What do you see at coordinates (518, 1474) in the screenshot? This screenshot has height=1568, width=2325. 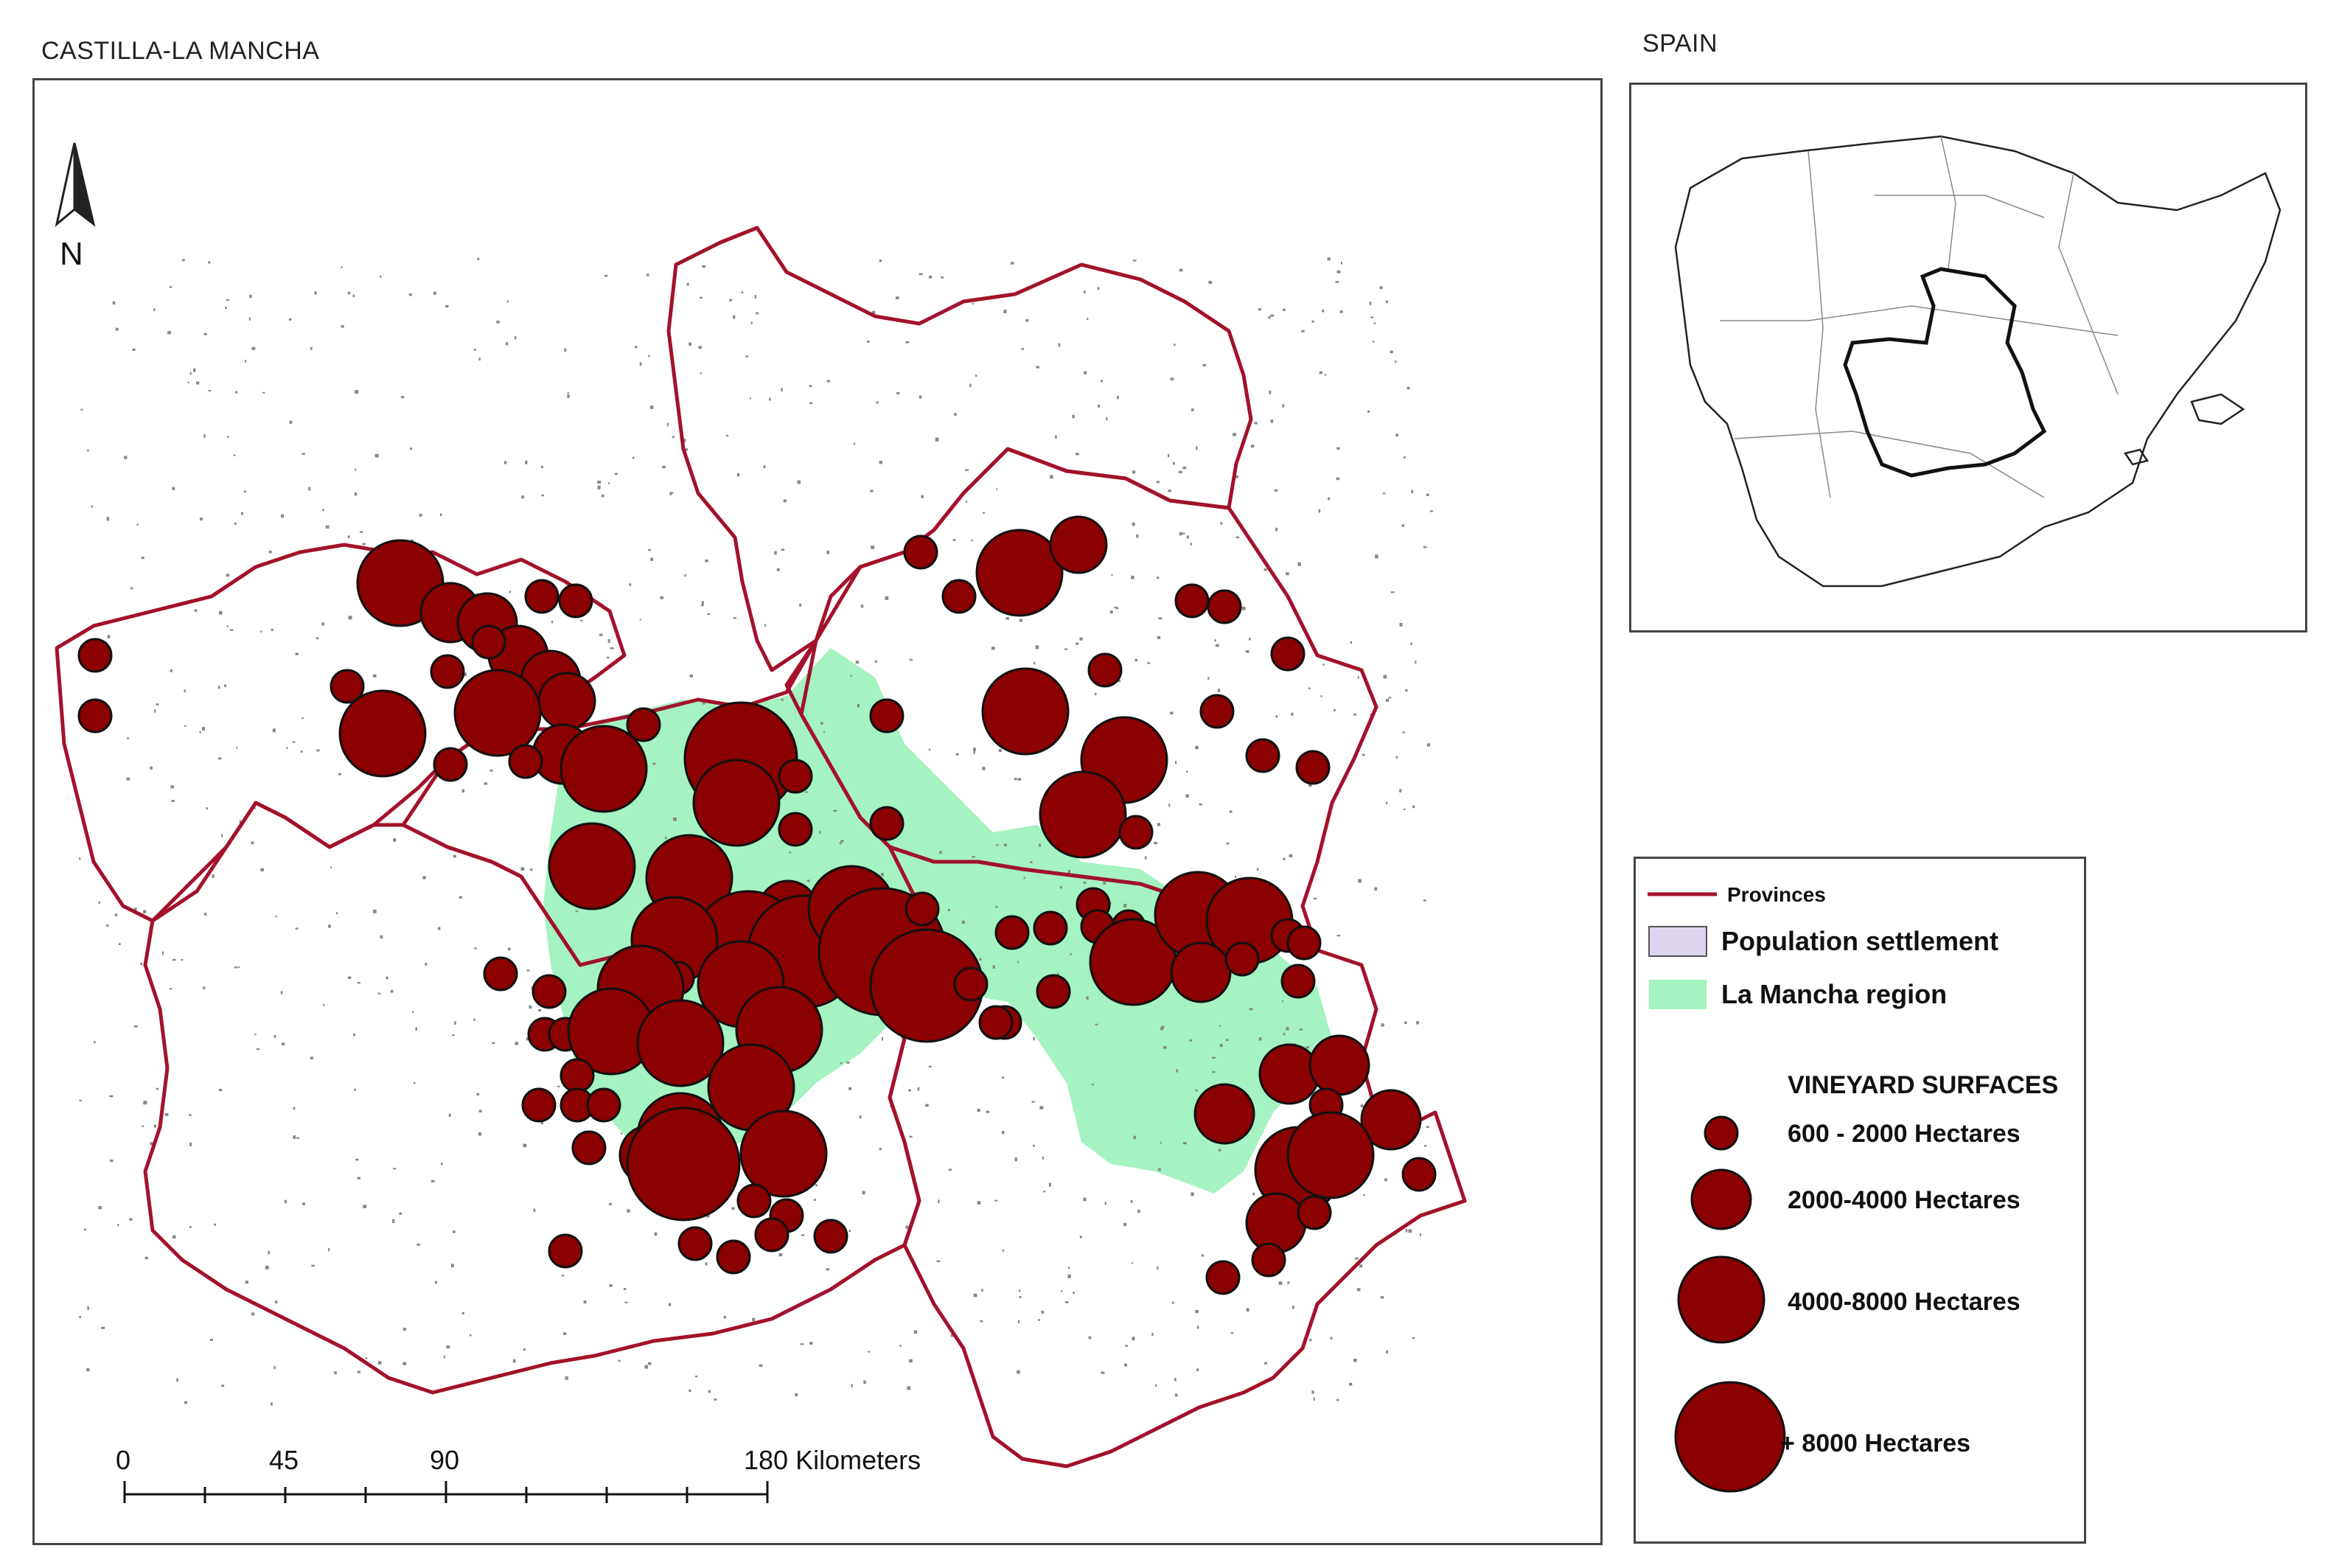 I see `scale-bar: 0 45 90 180 Kilometers` at bounding box center [518, 1474].